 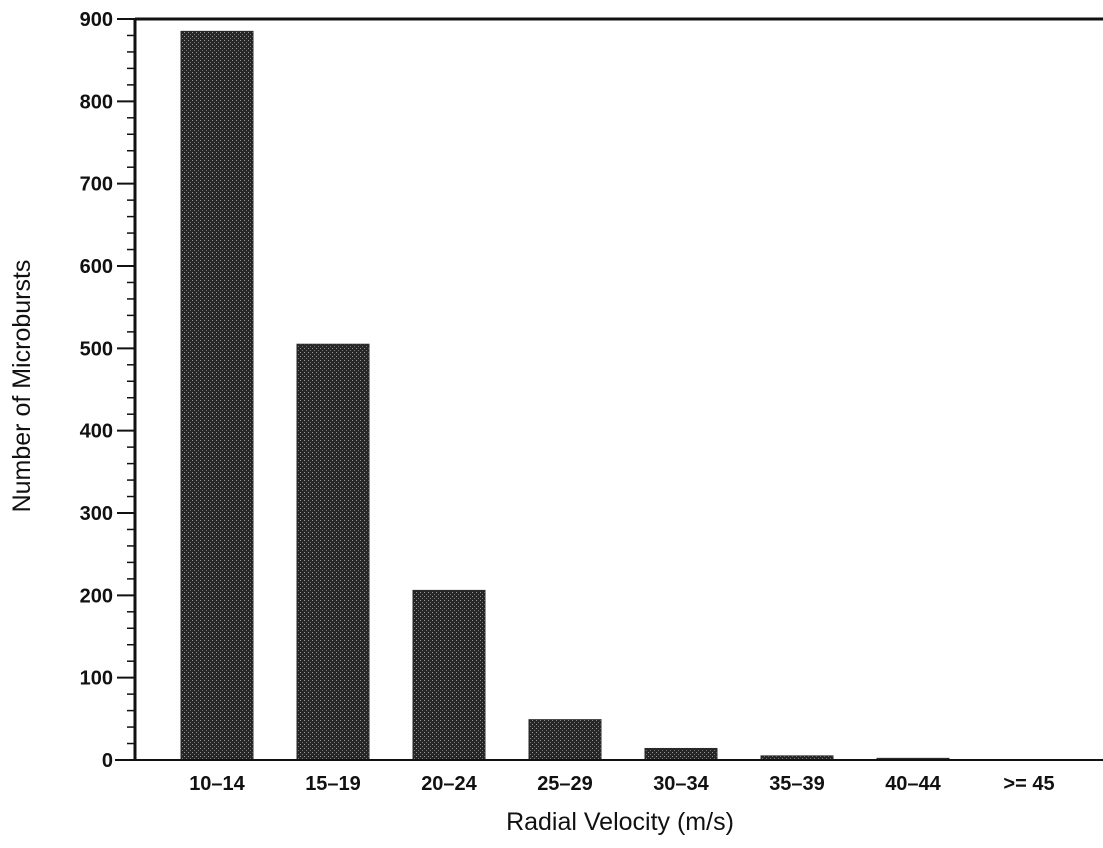 I want to click on x-tick-label-5: 35–39, so click(x=797, y=784).